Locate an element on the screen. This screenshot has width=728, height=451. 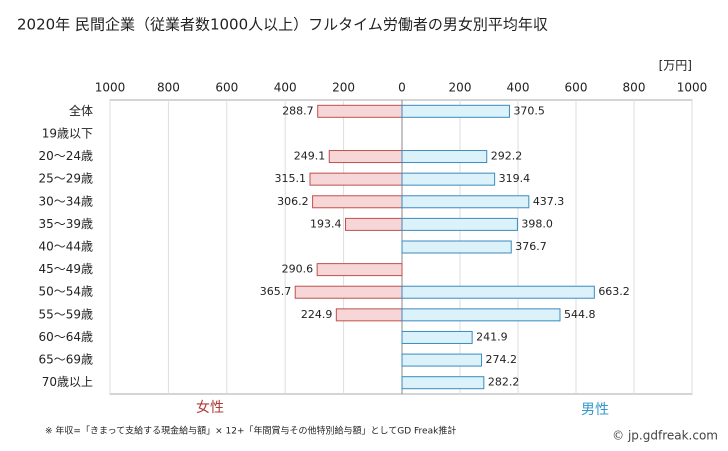
category-label: 全体 is located at coordinates (81, 110).